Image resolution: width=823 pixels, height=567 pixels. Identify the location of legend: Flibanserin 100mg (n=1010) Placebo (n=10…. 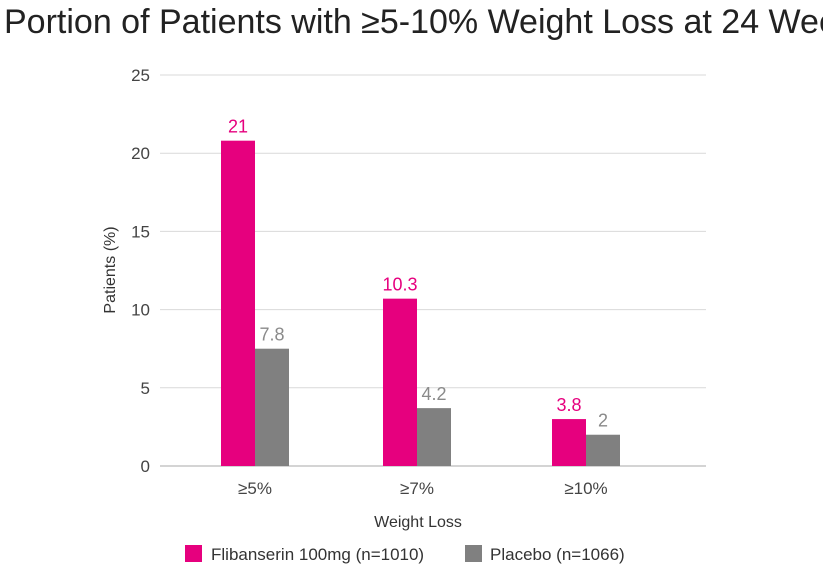
(405, 554).